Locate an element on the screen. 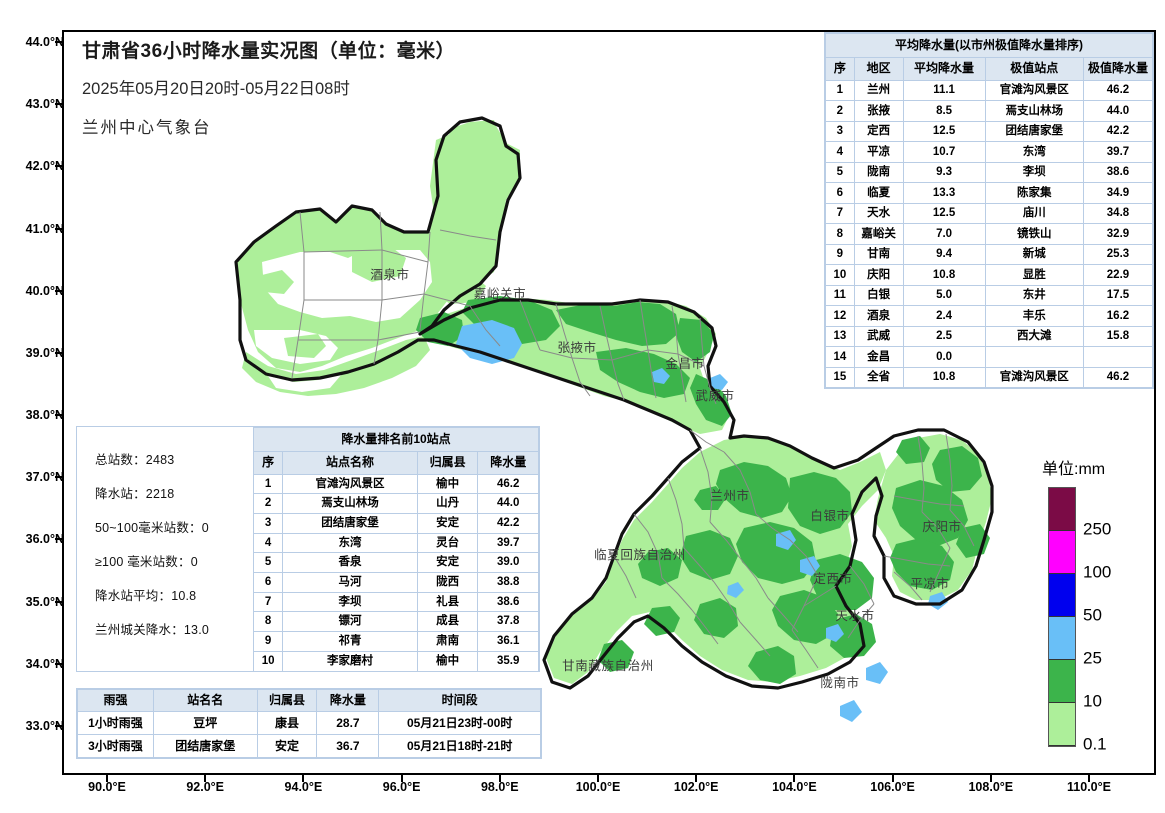  col-header-station: 站点名称 is located at coordinates (350, 463).